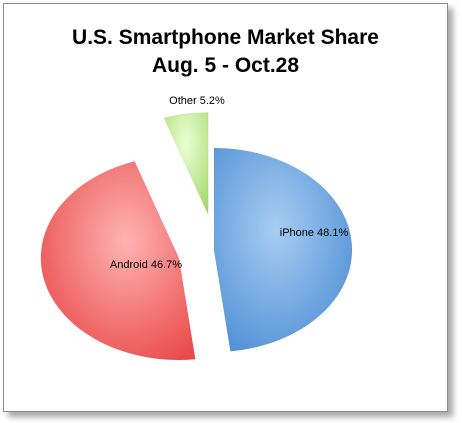  What do you see at coordinates (146, 265) in the screenshot?
I see `slice-label-android: Android 46.7%` at bounding box center [146, 265].